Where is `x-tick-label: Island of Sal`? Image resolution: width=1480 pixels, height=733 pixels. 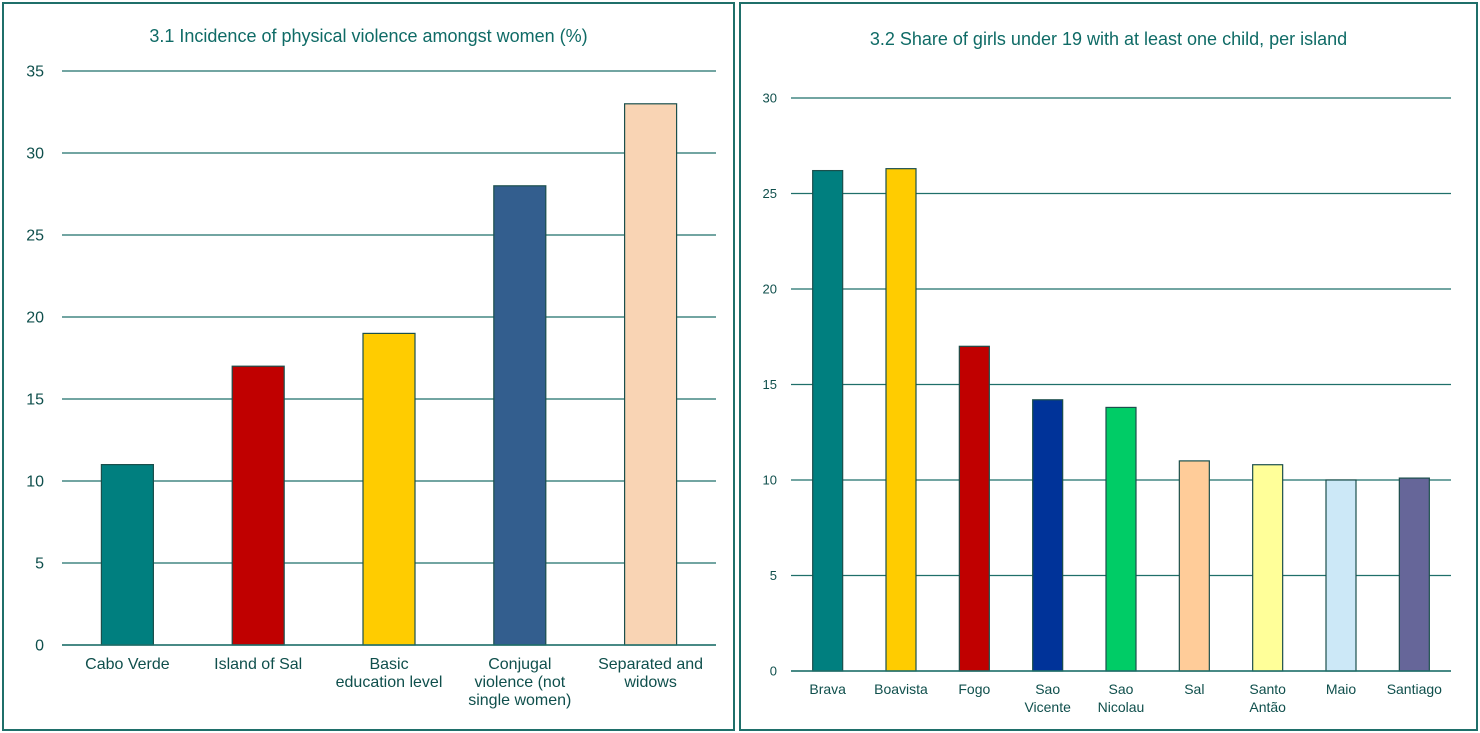 x-tick-label: Island of Sal is located at coordinates (258, 664).